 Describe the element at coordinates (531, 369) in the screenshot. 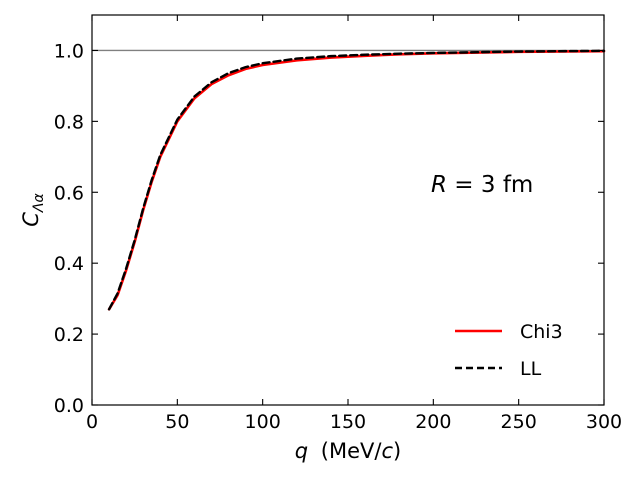

I see `legend-ll-label: LL` at that location.